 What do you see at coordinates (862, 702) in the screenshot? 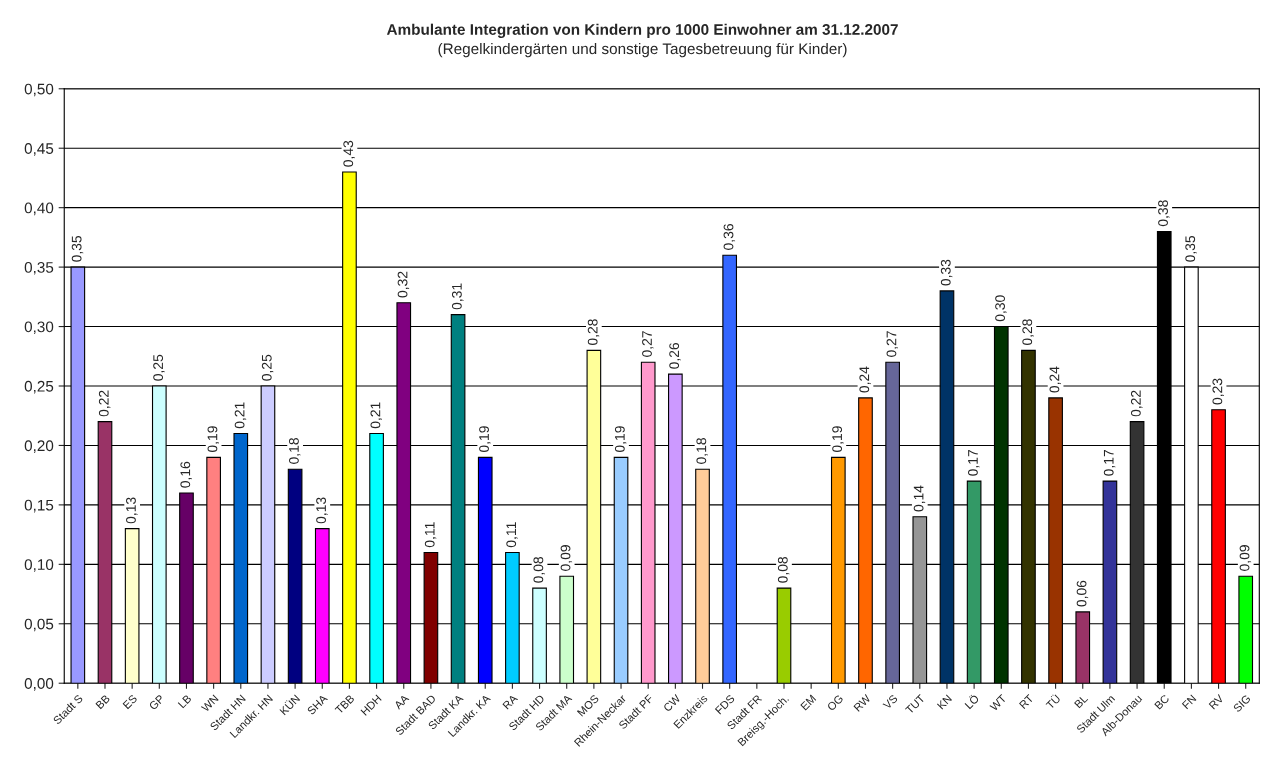
I see `x-tick-label: RW` at bounding box center [862, 702].